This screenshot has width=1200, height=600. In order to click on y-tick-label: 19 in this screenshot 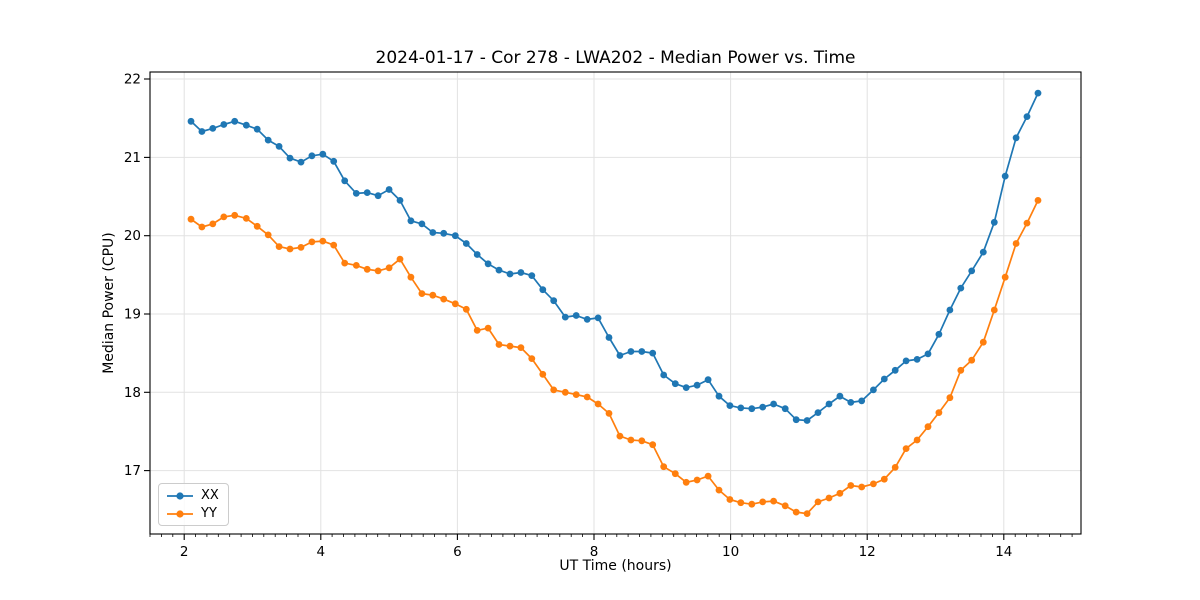, I will do `click(132, 315)`.